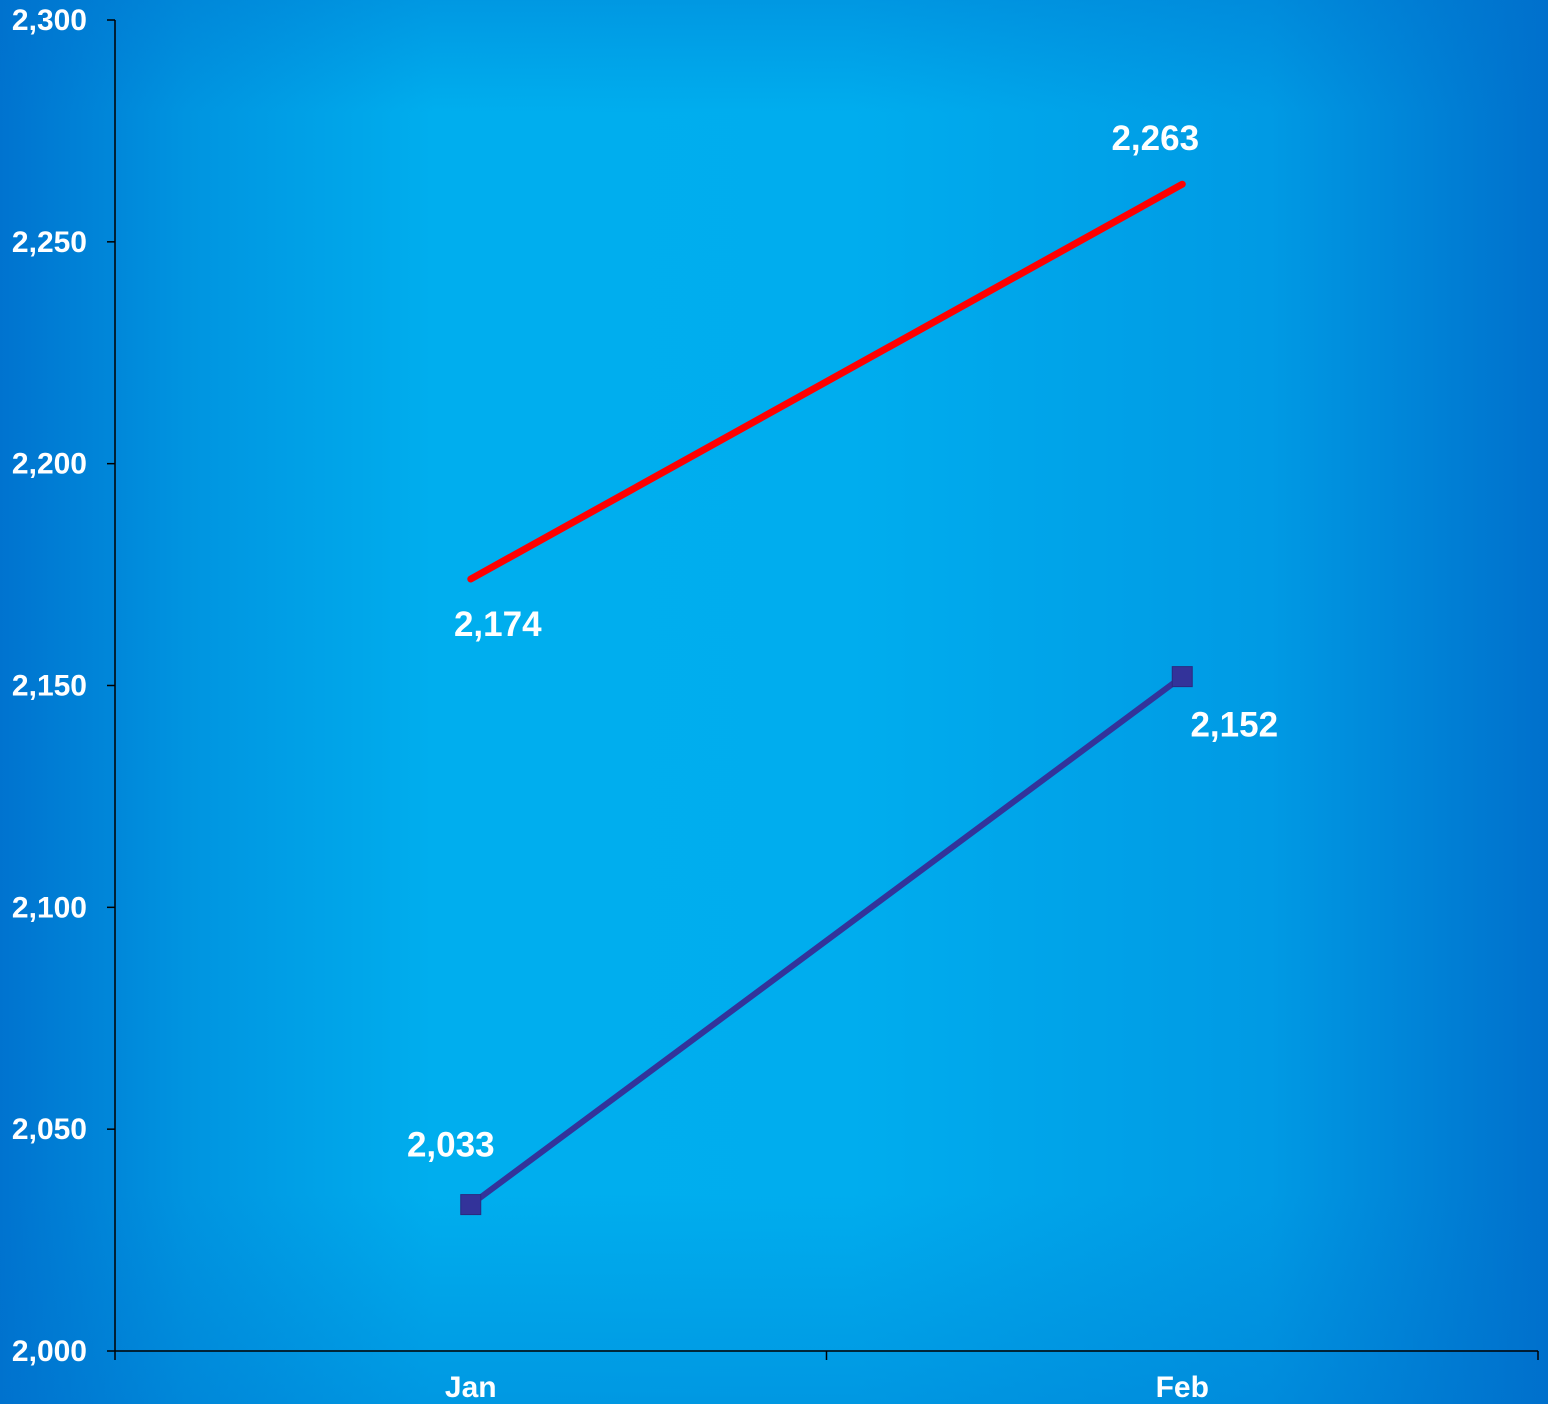 Image resolution: width=1548 pixels, height=1404 pixels. Describe the element at coordinates (1182, 1387) in the screenshot. I see `x-tick-label: Feb` at that location.